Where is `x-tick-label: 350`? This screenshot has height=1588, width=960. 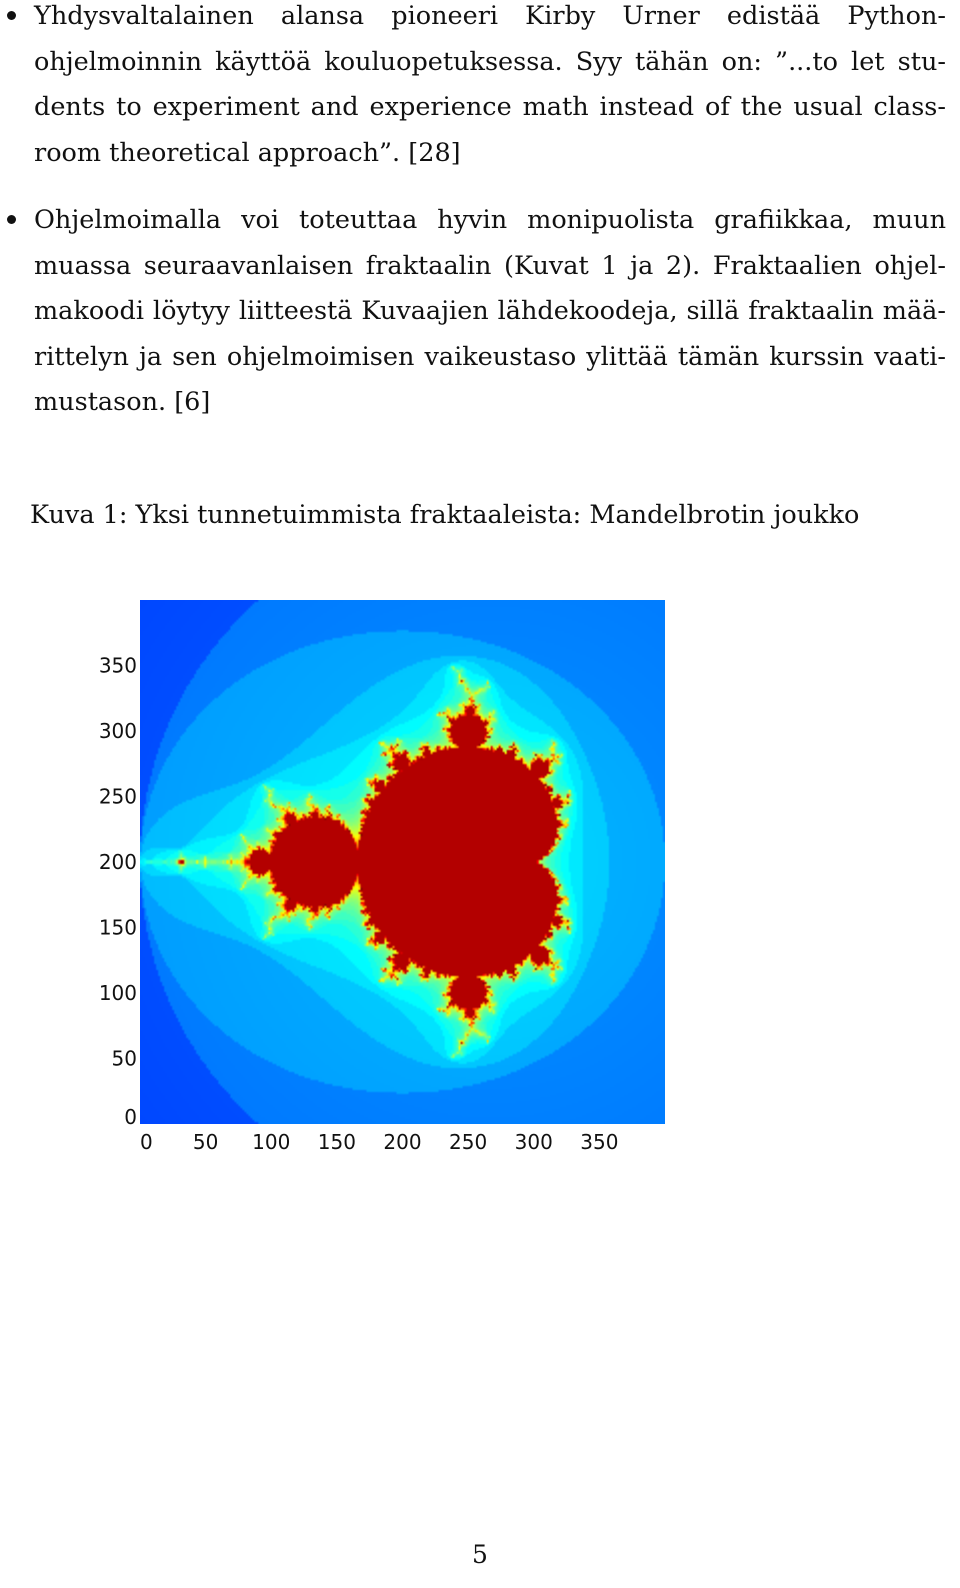 x-tick-label: 350 is located at coordinates (599, 1142).